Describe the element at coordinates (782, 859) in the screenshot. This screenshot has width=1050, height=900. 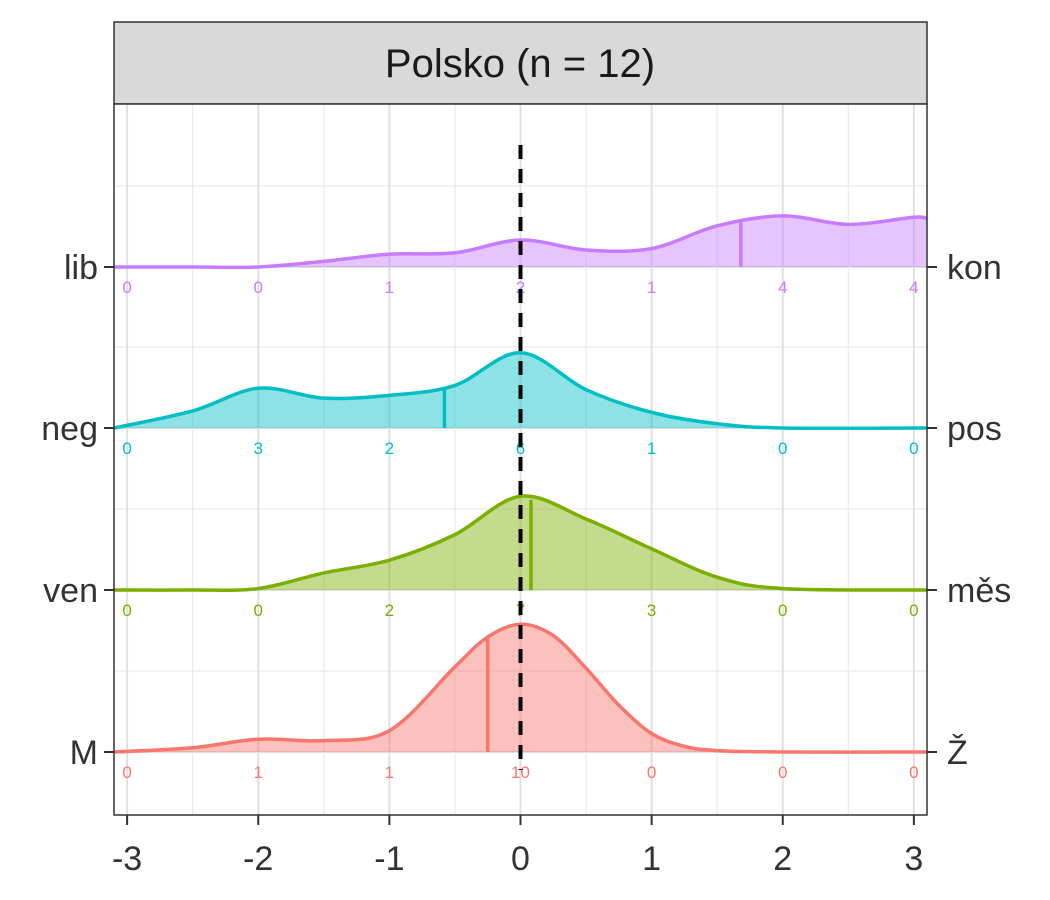
I see `x-tick-label: 2` at that location.